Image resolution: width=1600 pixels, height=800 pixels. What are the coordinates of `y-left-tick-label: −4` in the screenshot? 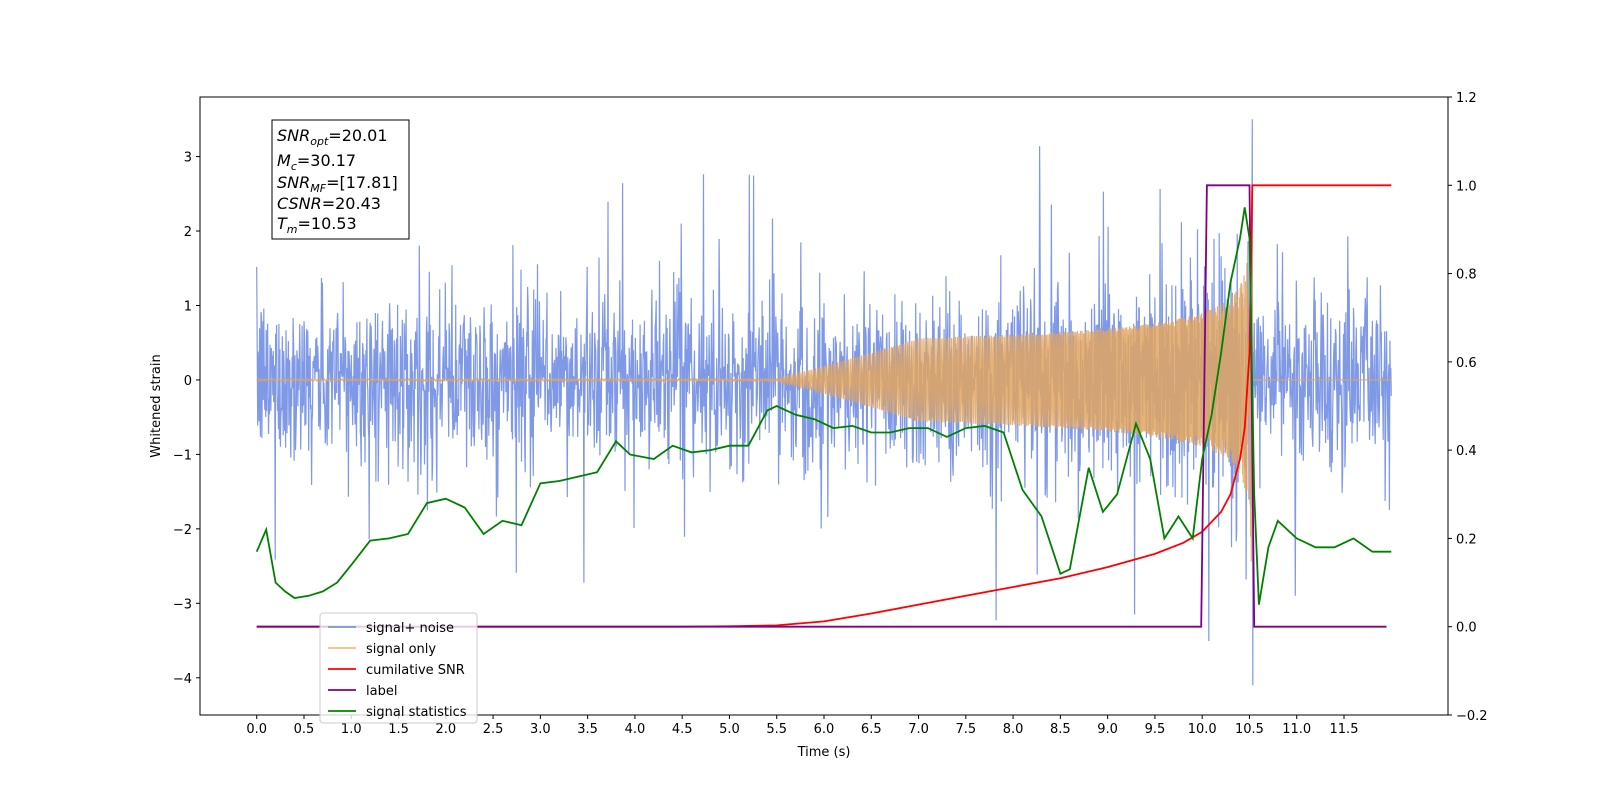 It's located at (182, 679).